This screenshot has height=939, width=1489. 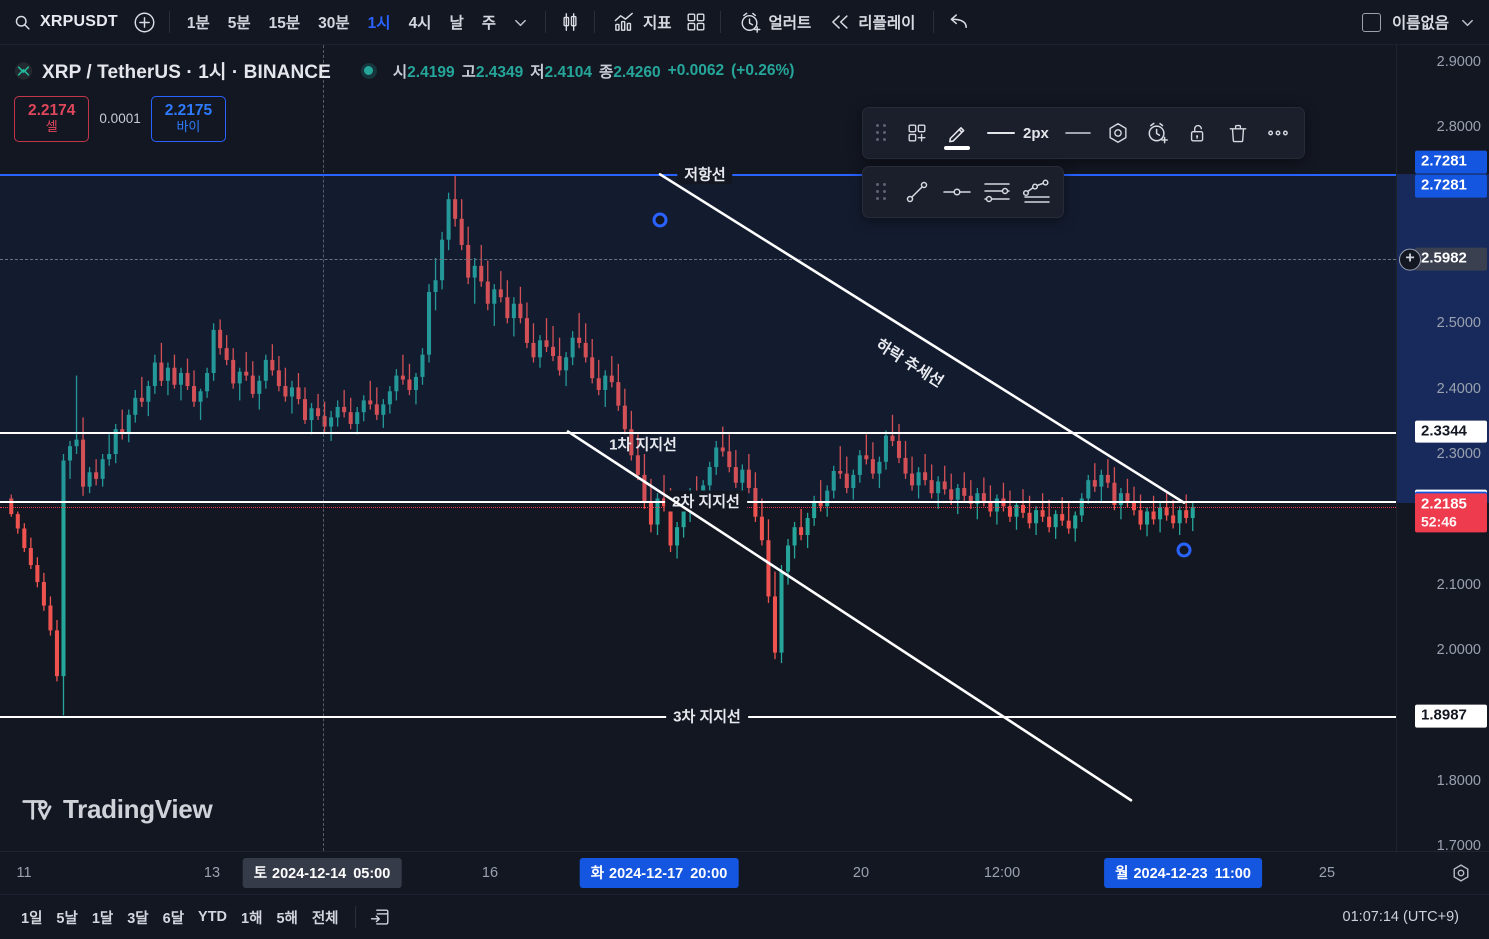 I want to click on symbol-search-button: XRPUSDT, so click(x=65, y=22).